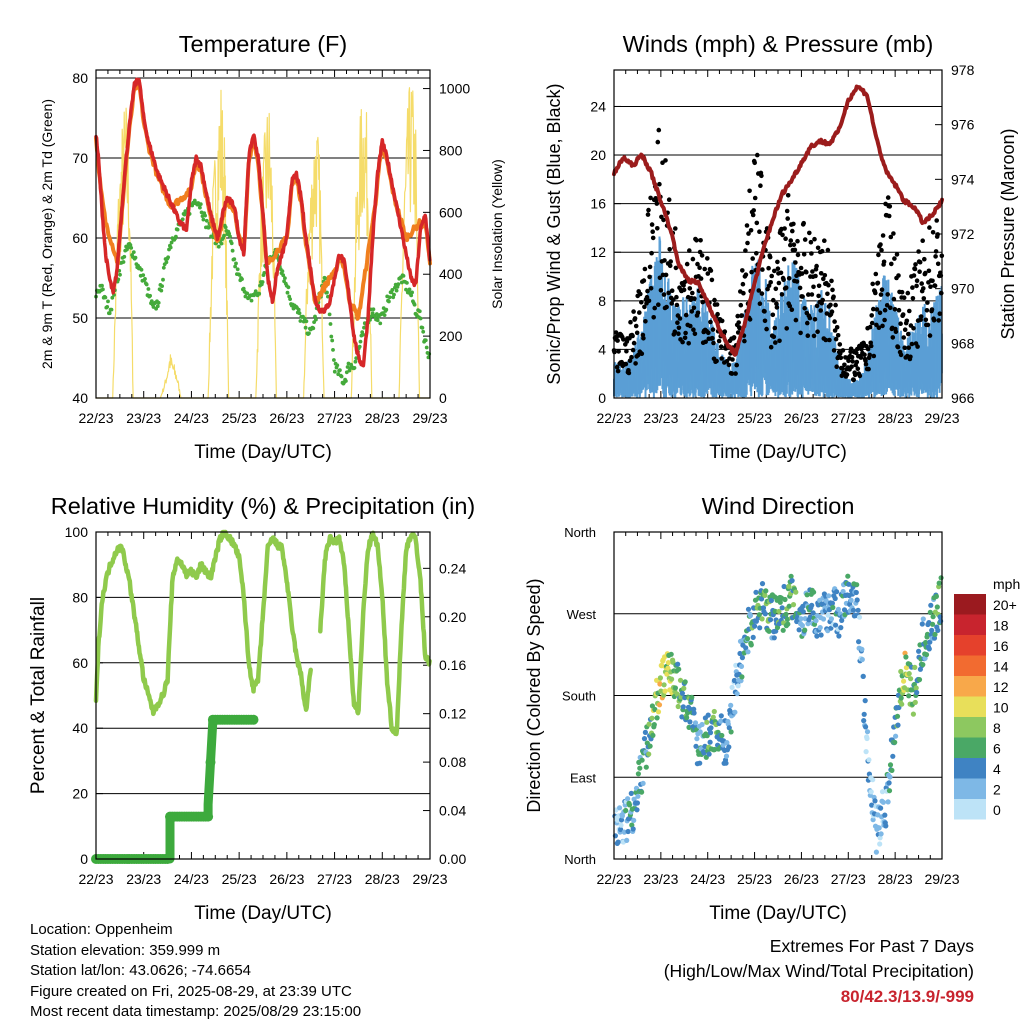 The height and width of the screenshot is (1024, 1024). What do you see at coordinates (963, 179) in the screenshot?
I see `y2-tick-label: 974` at bounding box center [963, 179].